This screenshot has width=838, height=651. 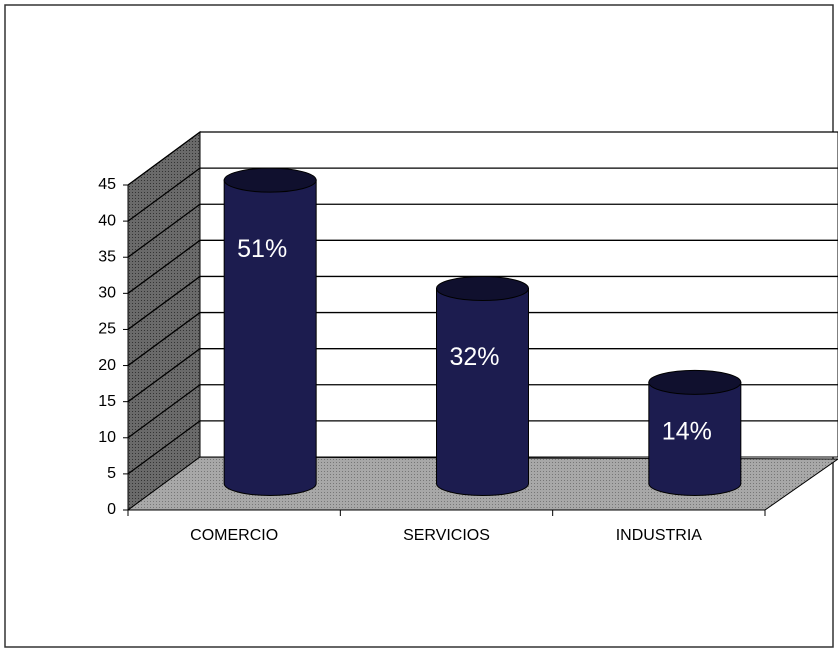 What do you see at coordinates (107, 365) in the screenshot?
I see `y-tick-label: 20` at bounding box center [107, 365].